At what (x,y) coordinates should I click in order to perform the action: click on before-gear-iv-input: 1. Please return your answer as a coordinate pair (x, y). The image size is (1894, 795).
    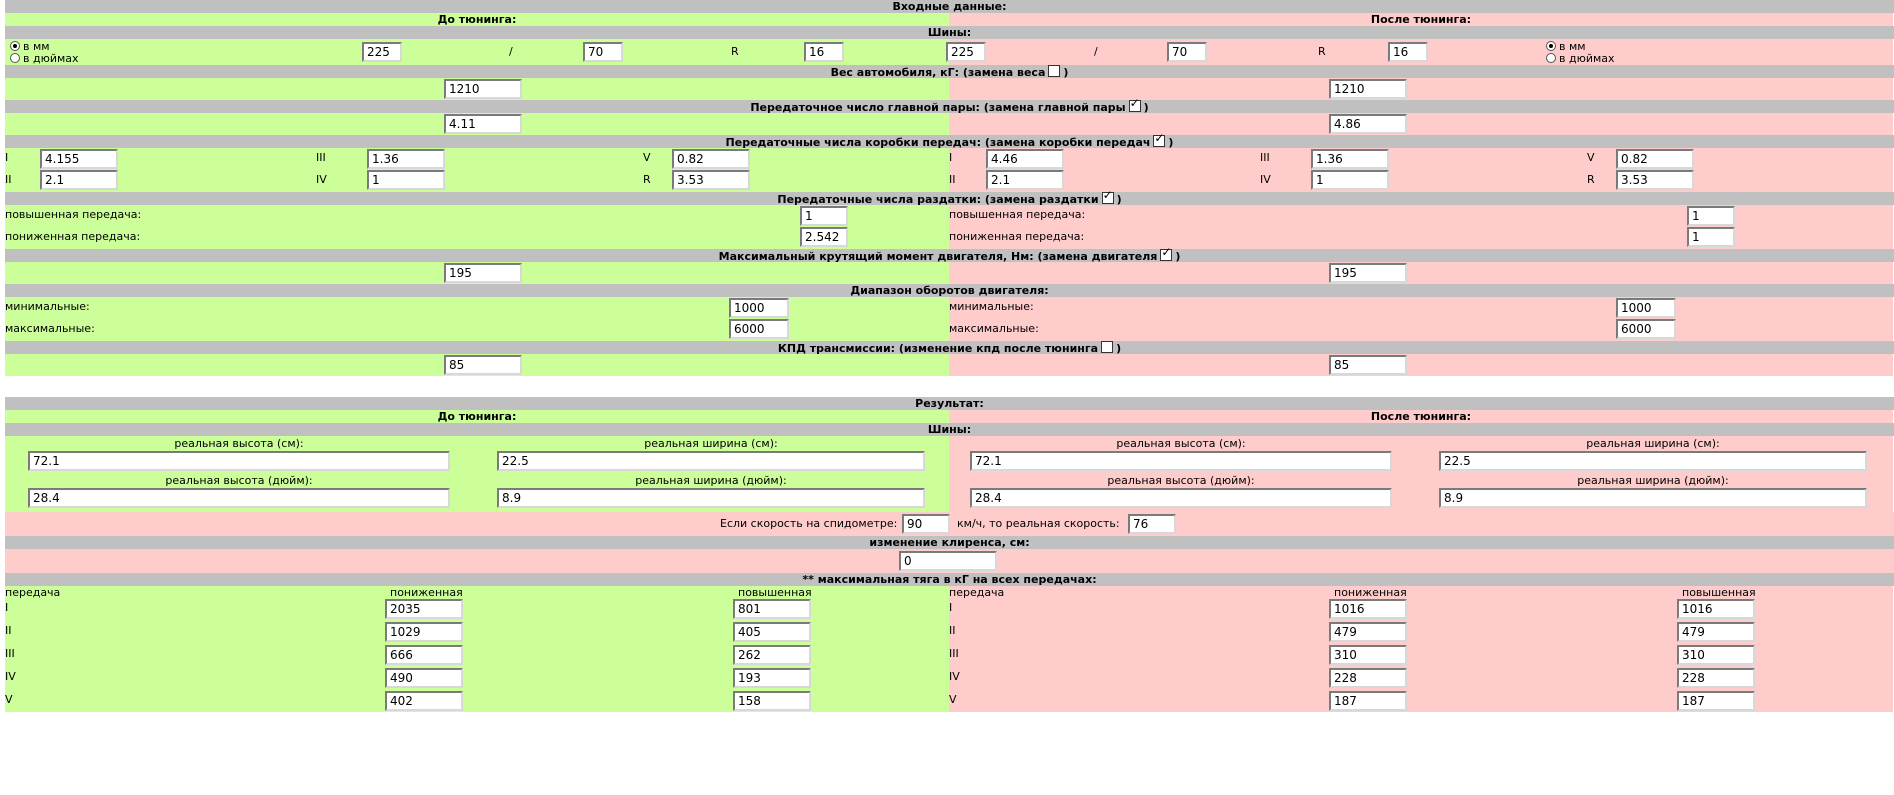
    Looking at the image, I should click on (406, 180).